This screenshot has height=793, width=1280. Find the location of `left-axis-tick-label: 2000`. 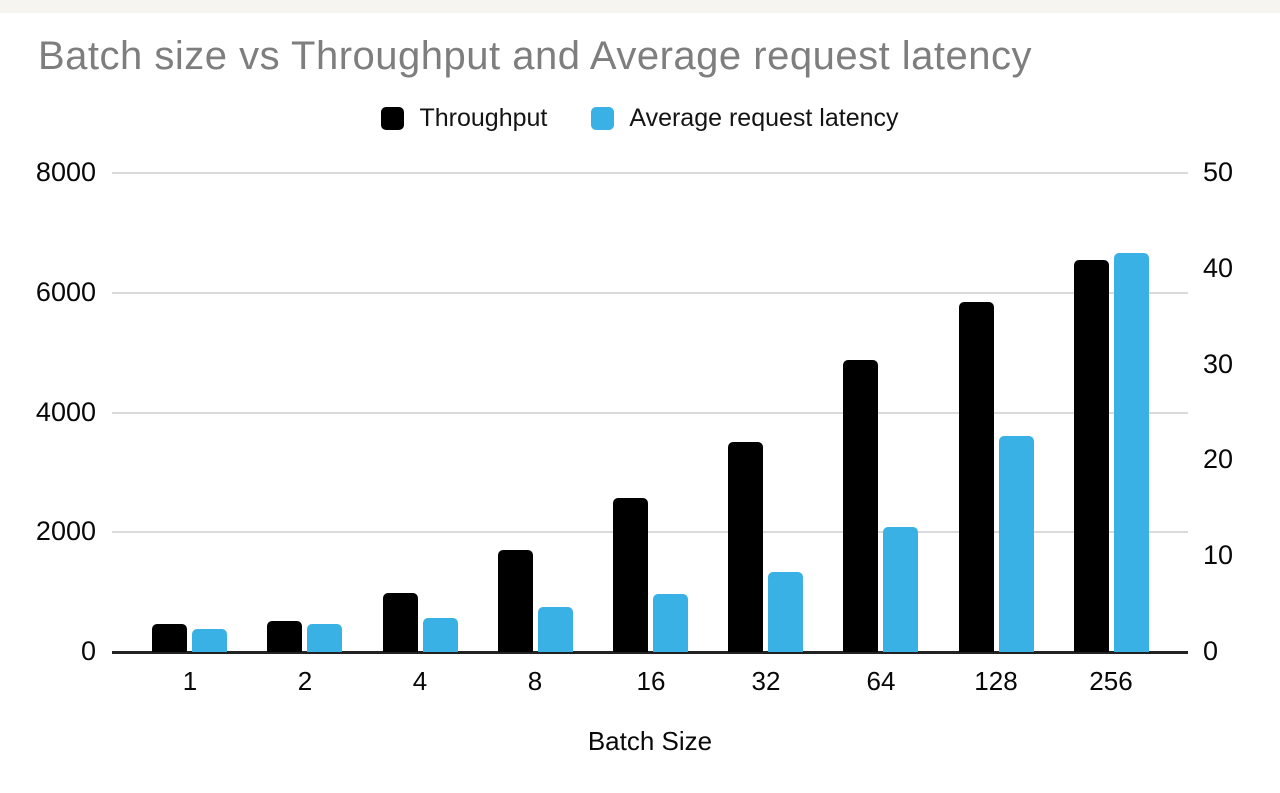

left-axis-tick-label: 2000 is located at coordinates (65, 531).